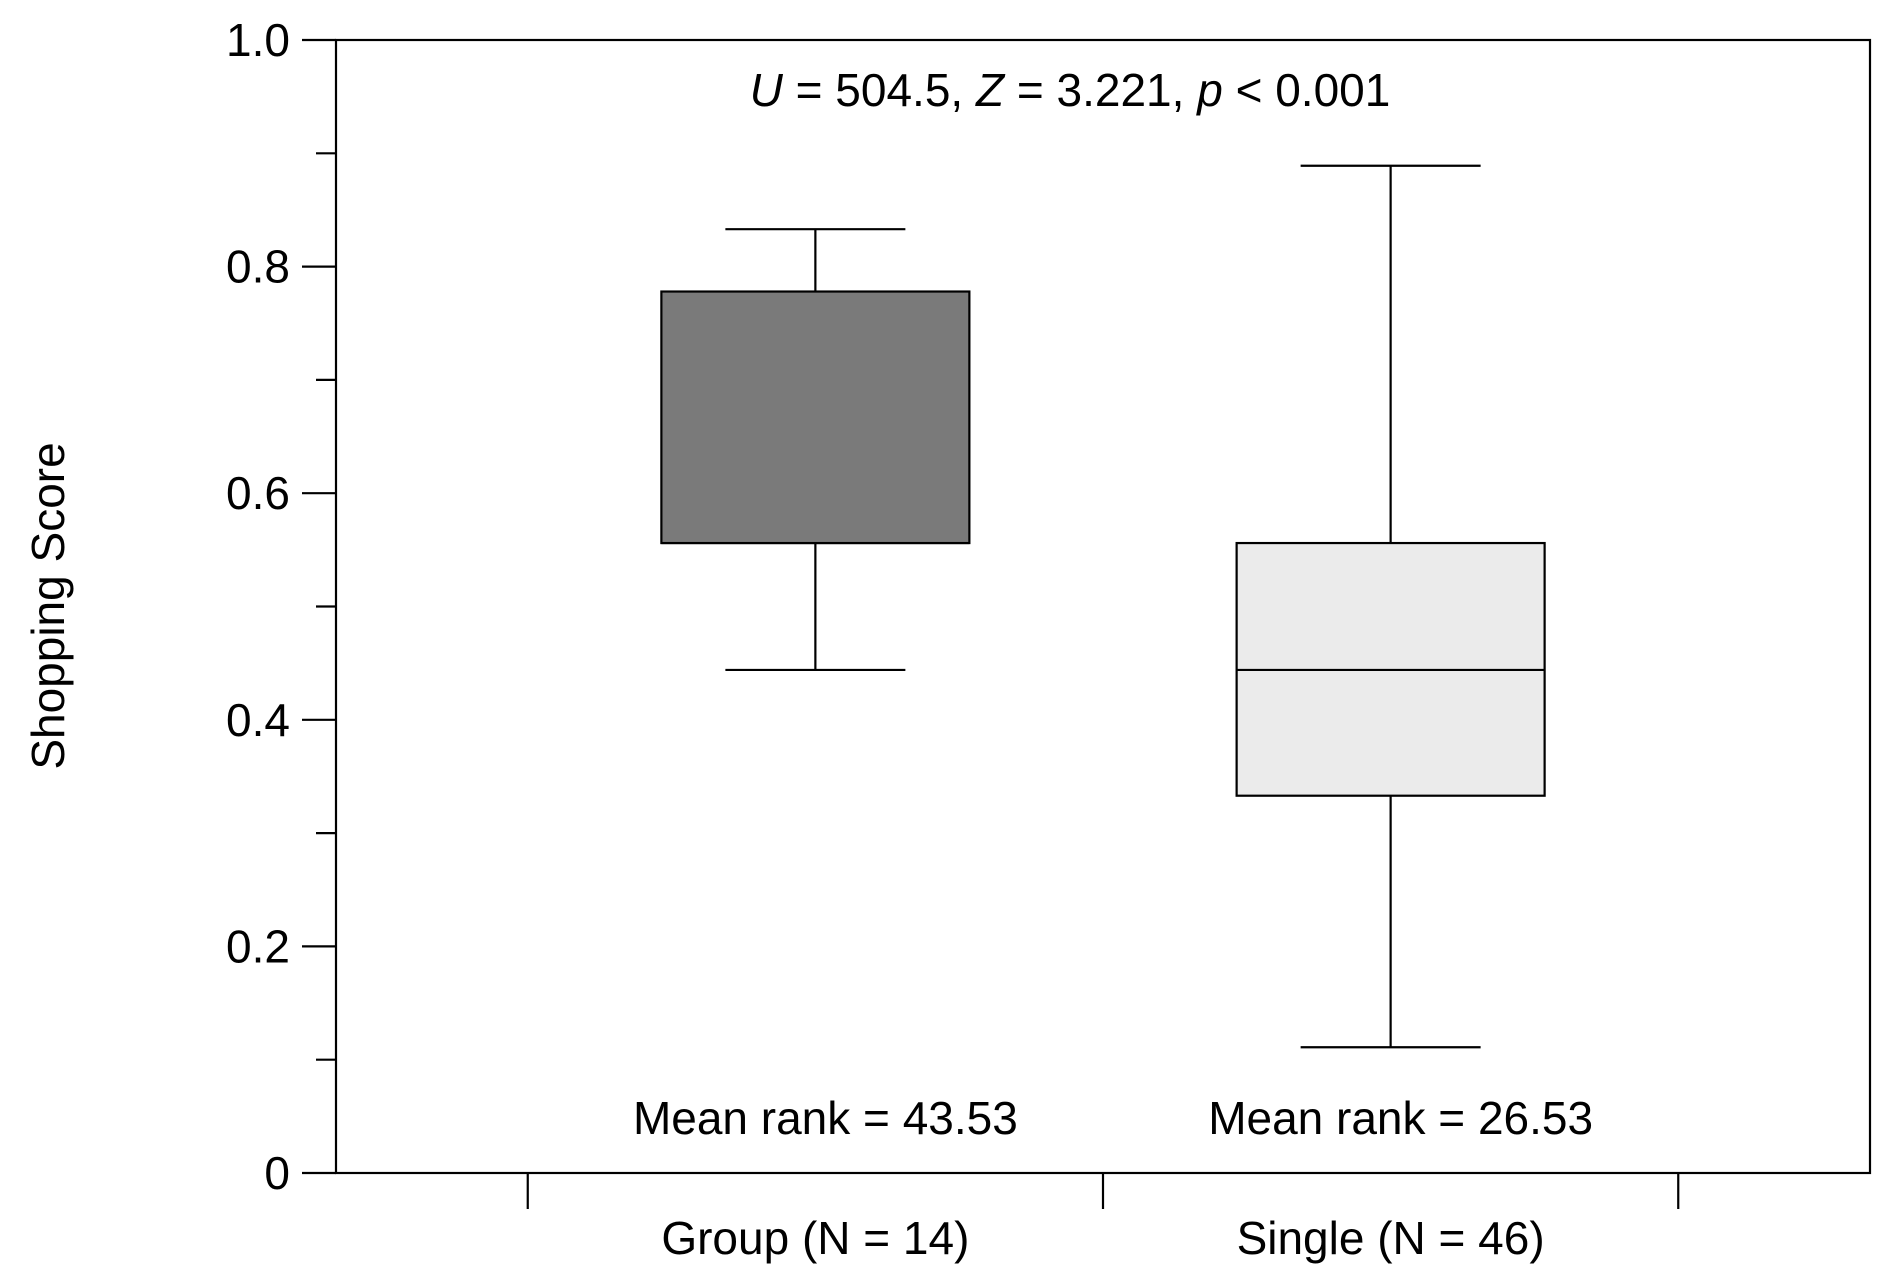 This screenshot has height=1283, width=1892. I want to click on mean-rank-label: Mean rank = 26.53, so click(1400, 1118).